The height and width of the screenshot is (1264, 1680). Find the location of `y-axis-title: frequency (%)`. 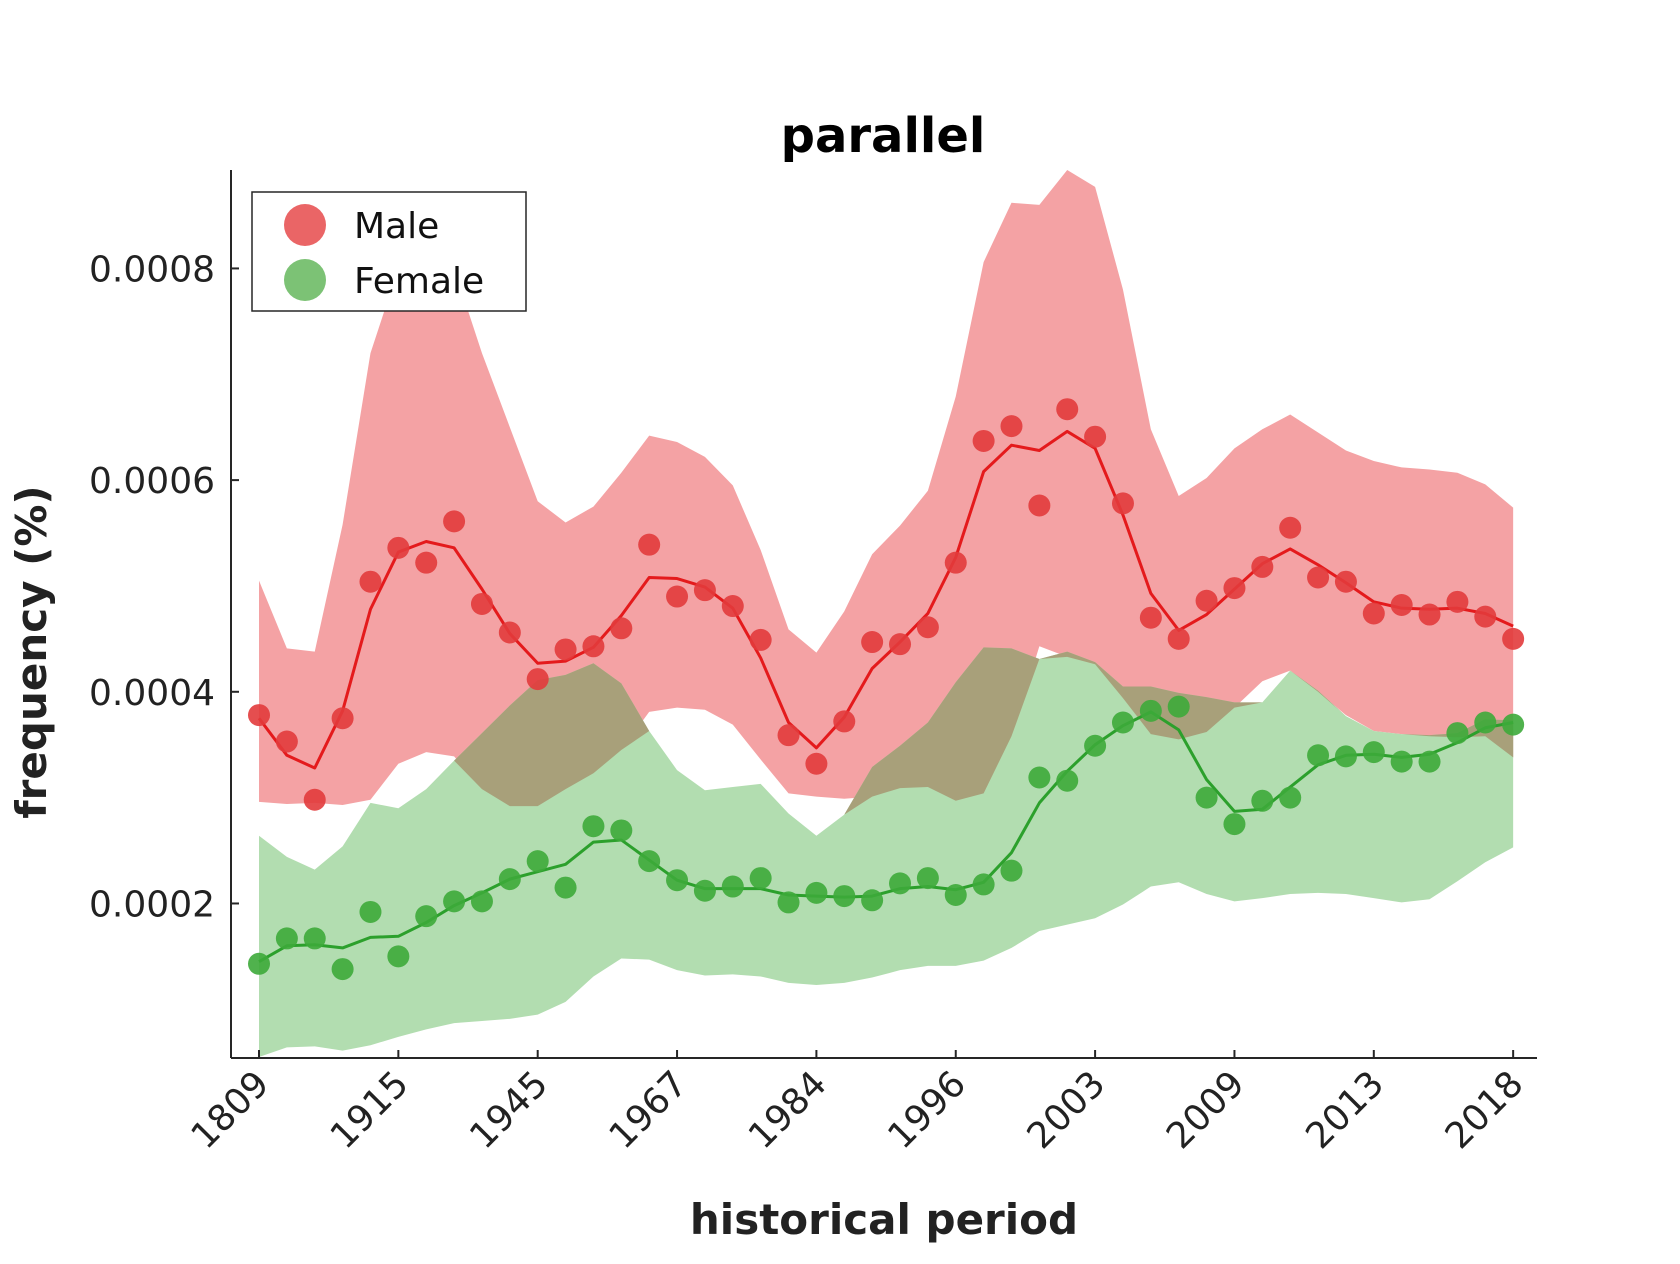

y-axis-title: frequency (%) is located at coordinates (31, 651).